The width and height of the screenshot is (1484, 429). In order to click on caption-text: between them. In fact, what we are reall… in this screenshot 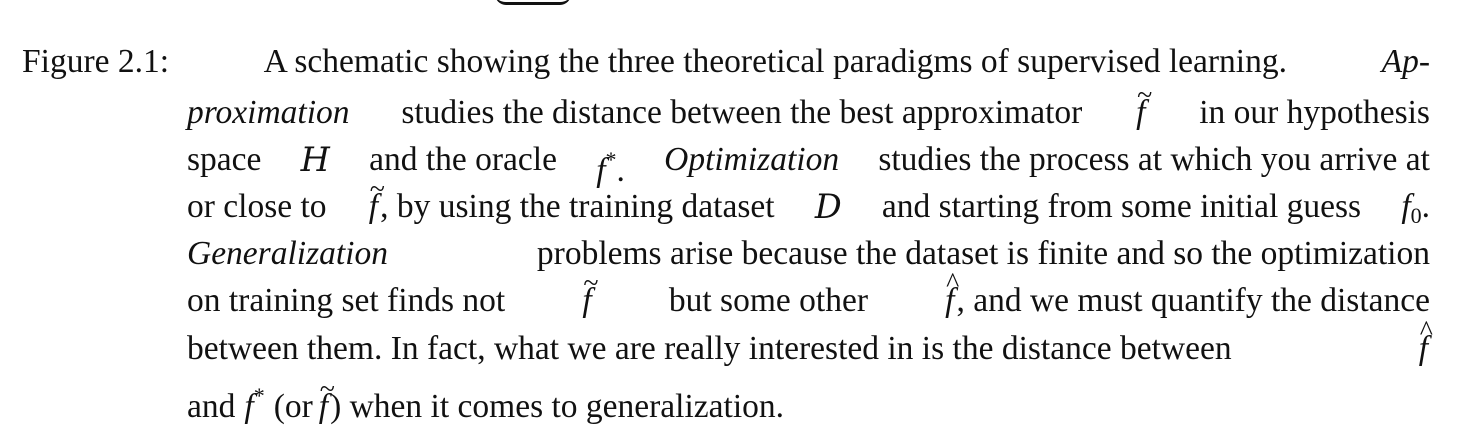, I will do `click(709, 348)`.